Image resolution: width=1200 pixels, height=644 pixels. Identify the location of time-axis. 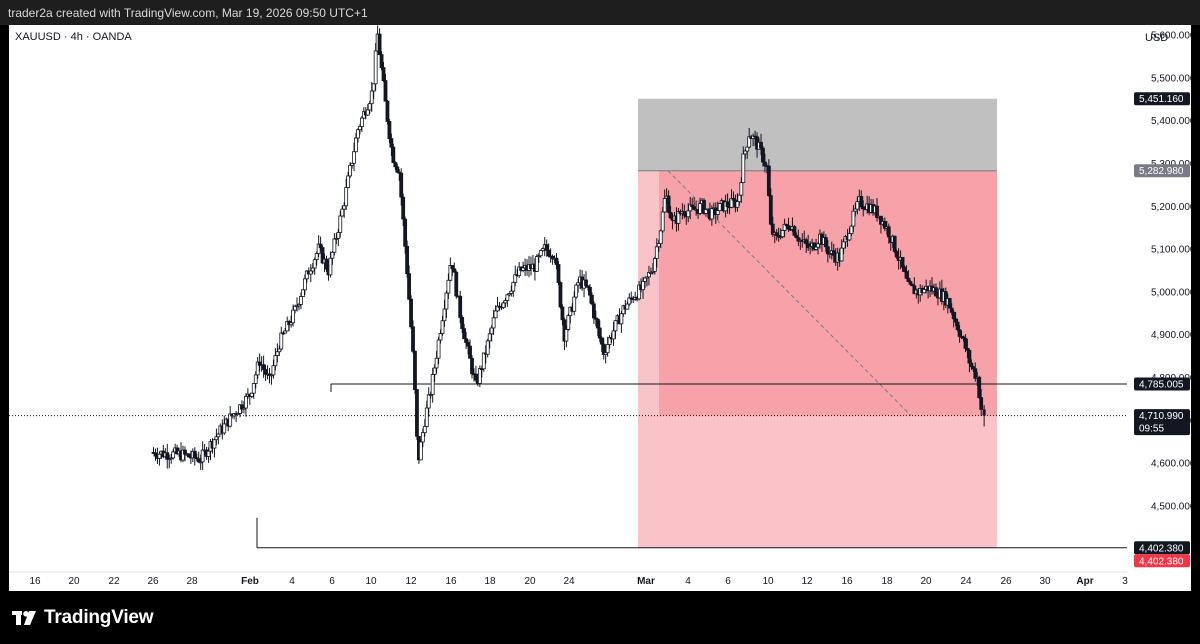
(568, 581).